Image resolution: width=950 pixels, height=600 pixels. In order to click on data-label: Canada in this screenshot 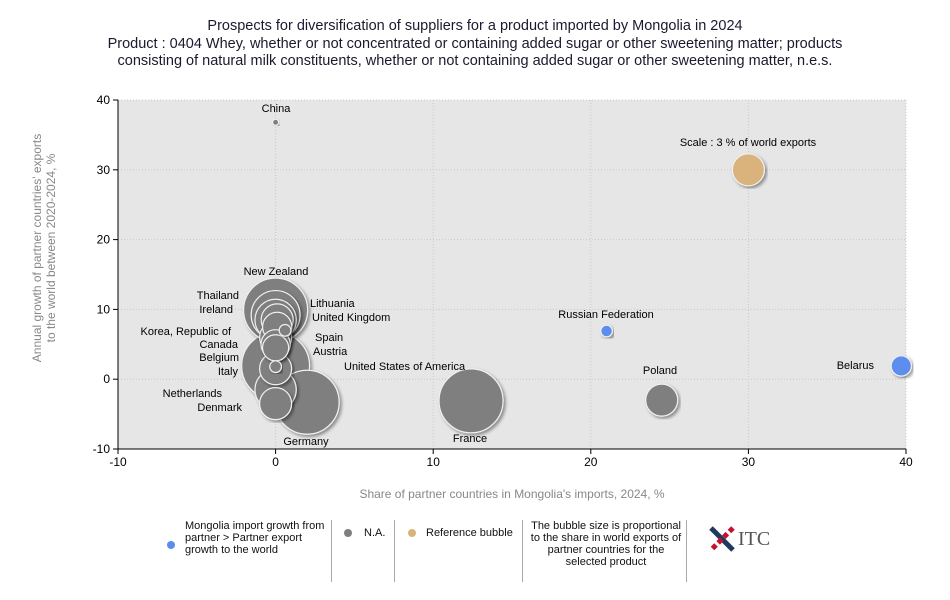, I will do `click(218, 345)`.